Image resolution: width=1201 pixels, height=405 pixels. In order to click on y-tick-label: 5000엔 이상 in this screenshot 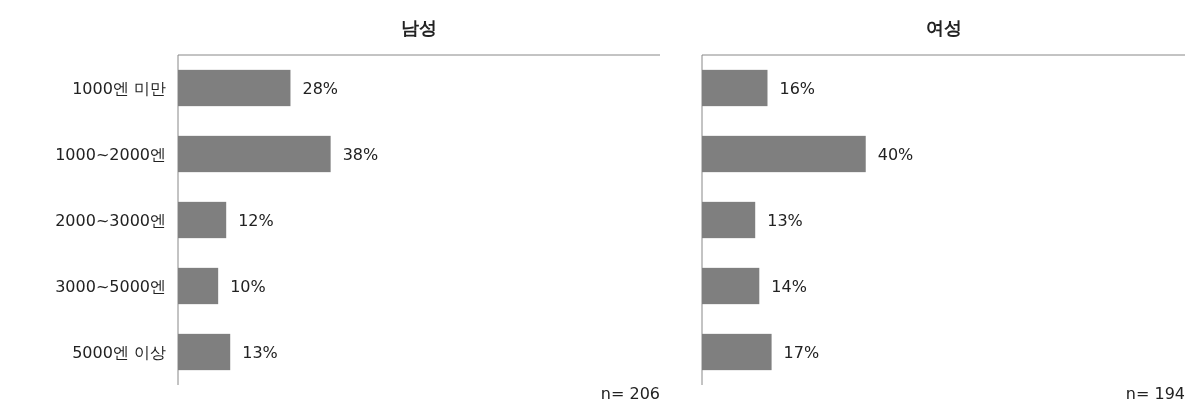, I will do `click(119, 352)`.